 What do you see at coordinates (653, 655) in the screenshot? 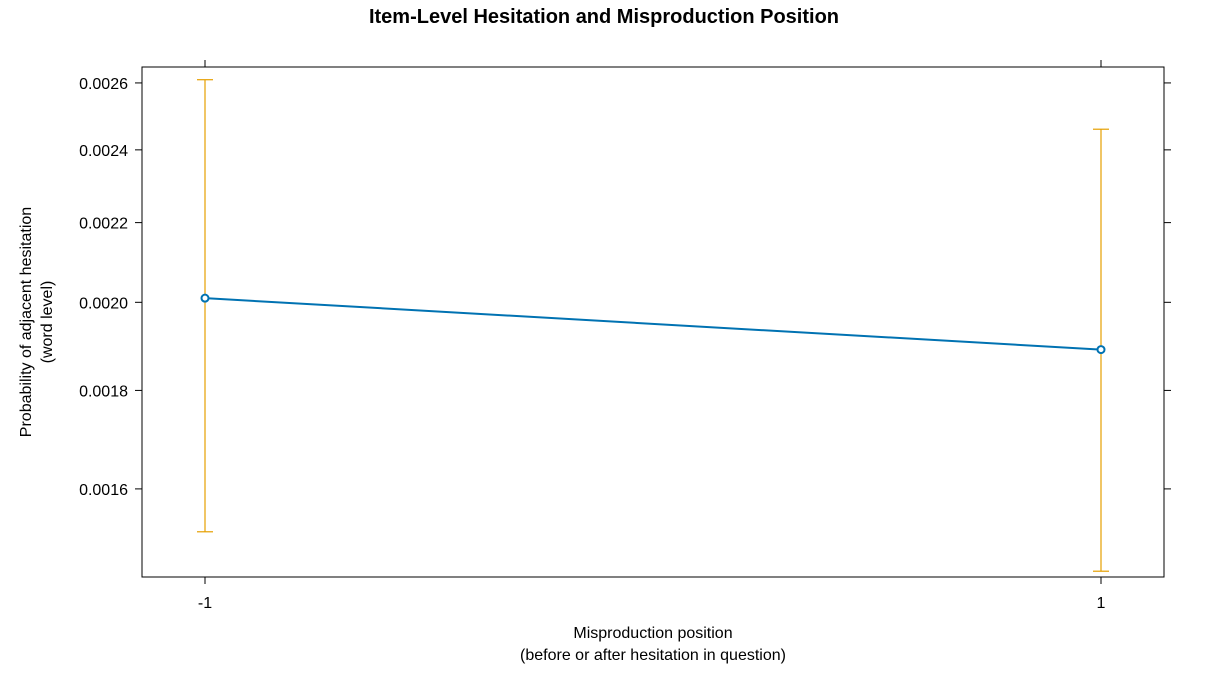
I see `x-axis-title-line-2: (before or after hesitation in question)` at bounding box center [653, 655].